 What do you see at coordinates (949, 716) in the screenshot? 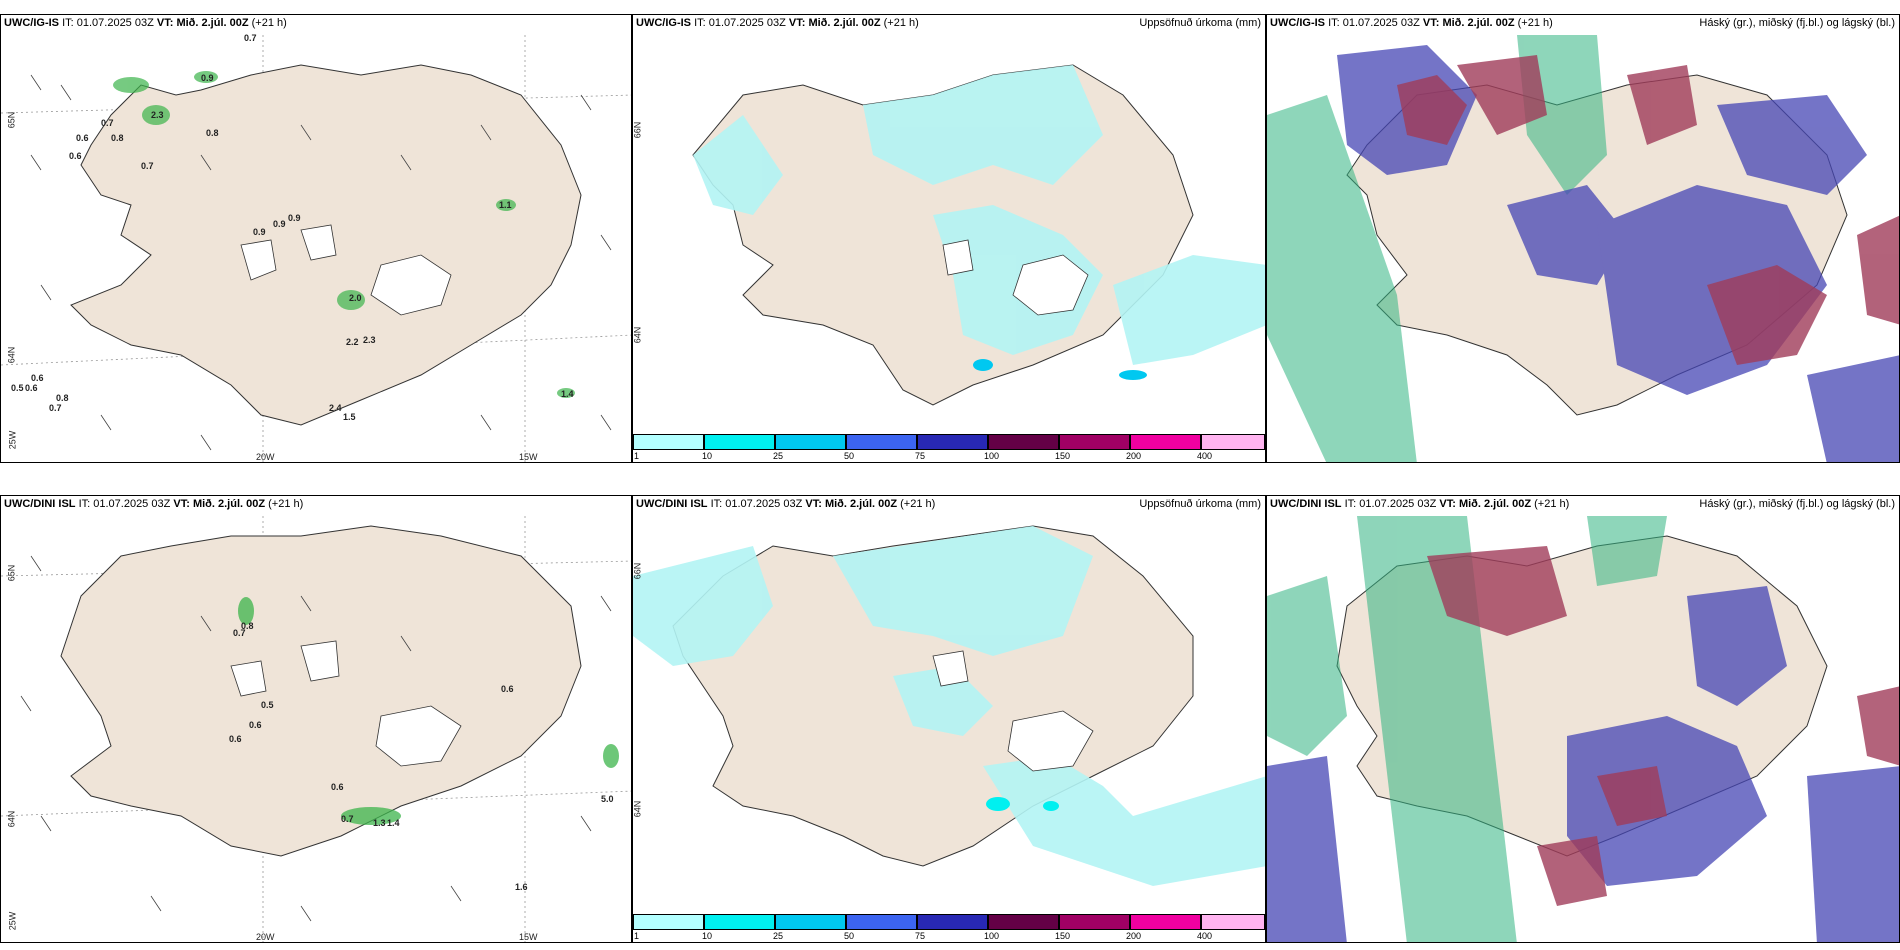
I see `precip-map-bottom` at bounding box center [949, 716].